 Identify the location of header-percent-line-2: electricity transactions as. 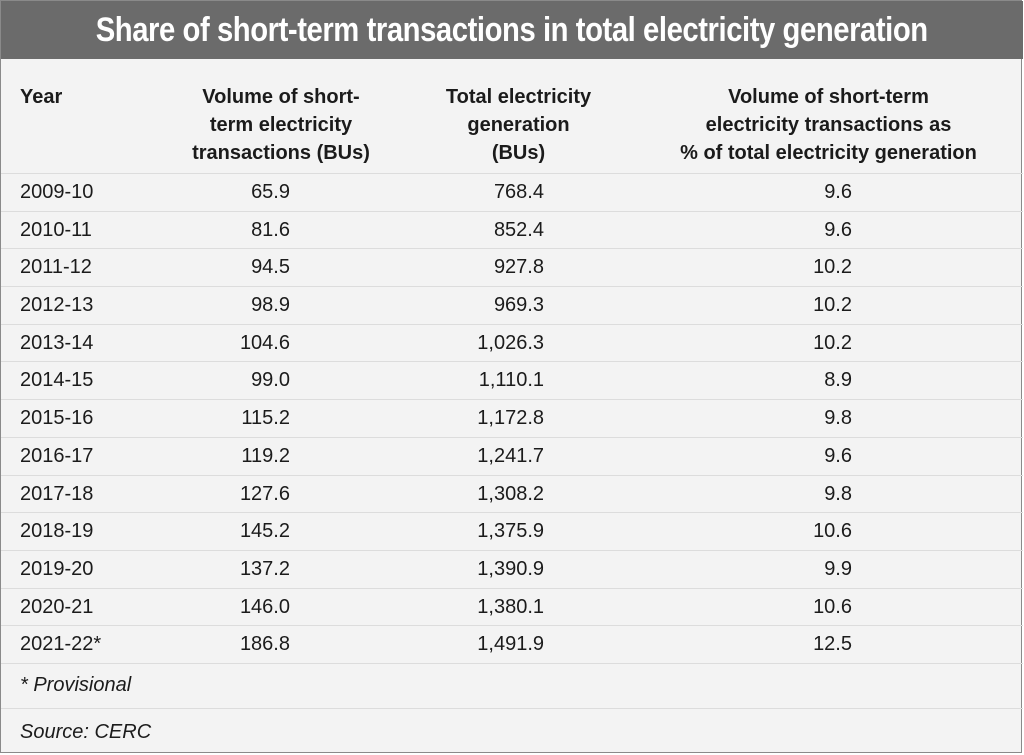
(828, 125).